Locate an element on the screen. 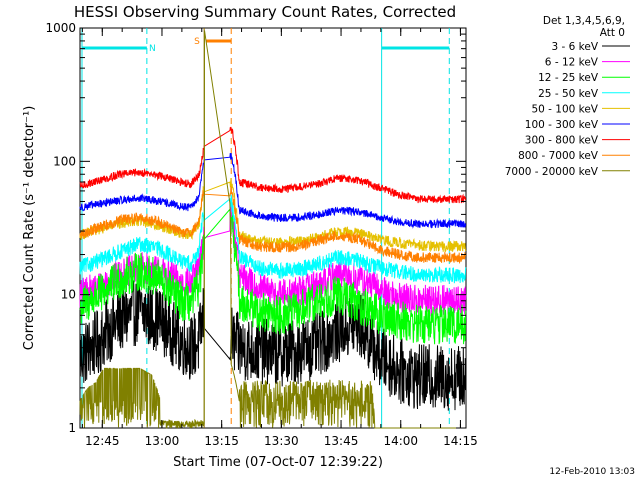 Image resolution: width=640 pixels, height=480 pixels. legend-entry-label: 3 - 6 keV is located at coordinates (574, 47).